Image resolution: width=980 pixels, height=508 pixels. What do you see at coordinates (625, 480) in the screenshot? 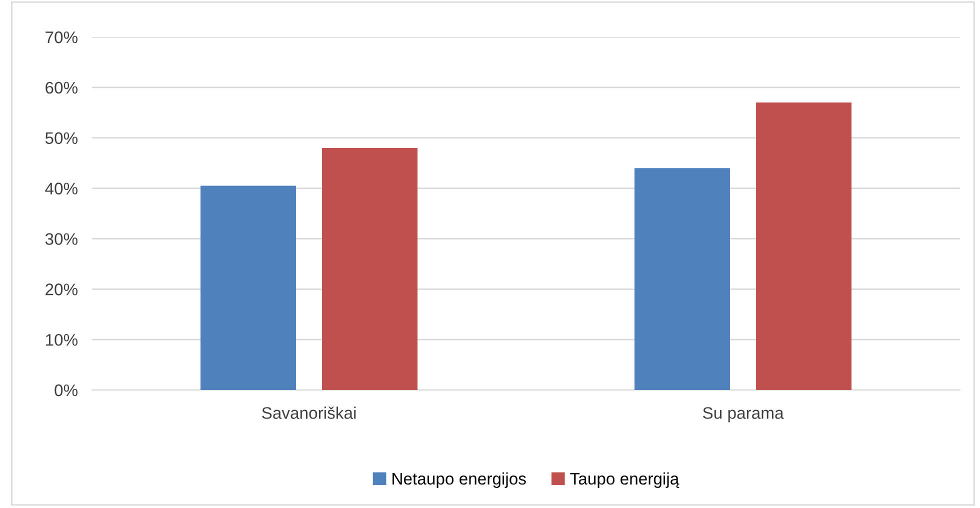
I see `legend-label: Taupo energiją` at bounding box center [625, 480].